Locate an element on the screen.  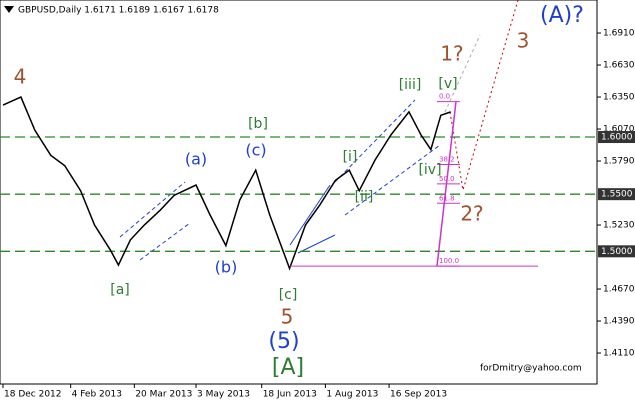
wave-label: [ii] is located at coordinates (364, 197).